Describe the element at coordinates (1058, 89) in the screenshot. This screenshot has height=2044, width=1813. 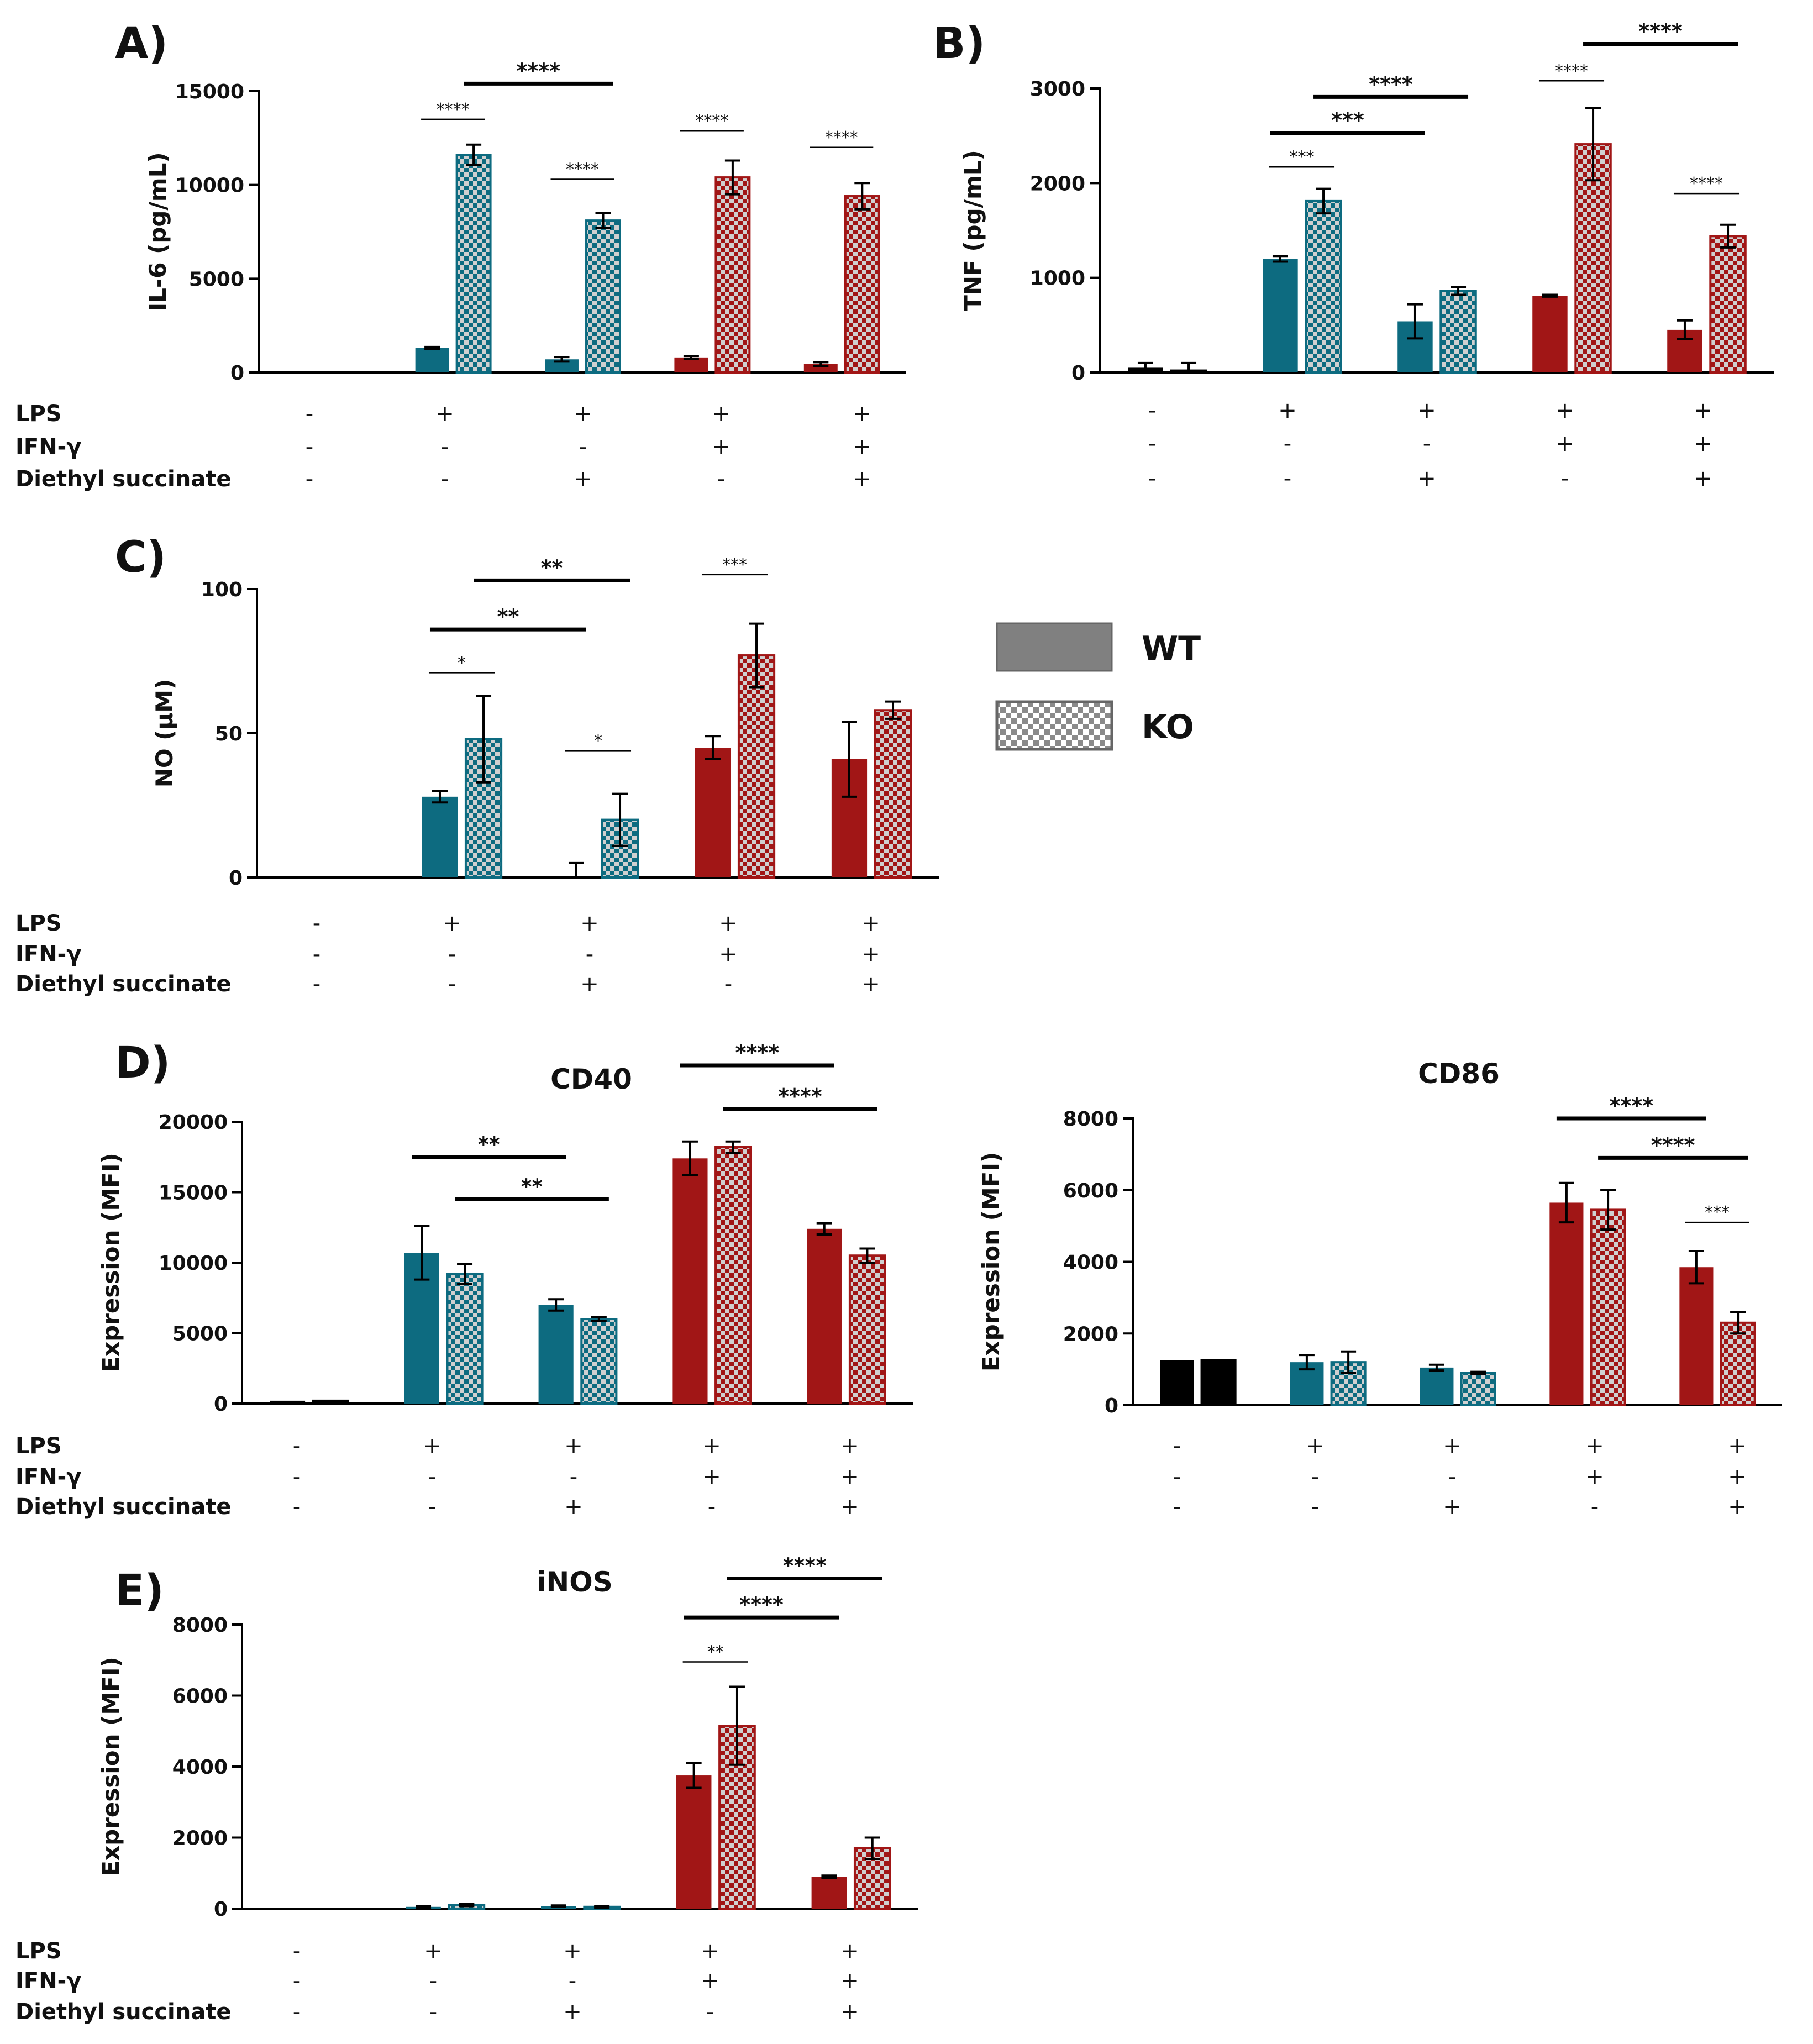
I see `y-tick-label: 3000` at that location.